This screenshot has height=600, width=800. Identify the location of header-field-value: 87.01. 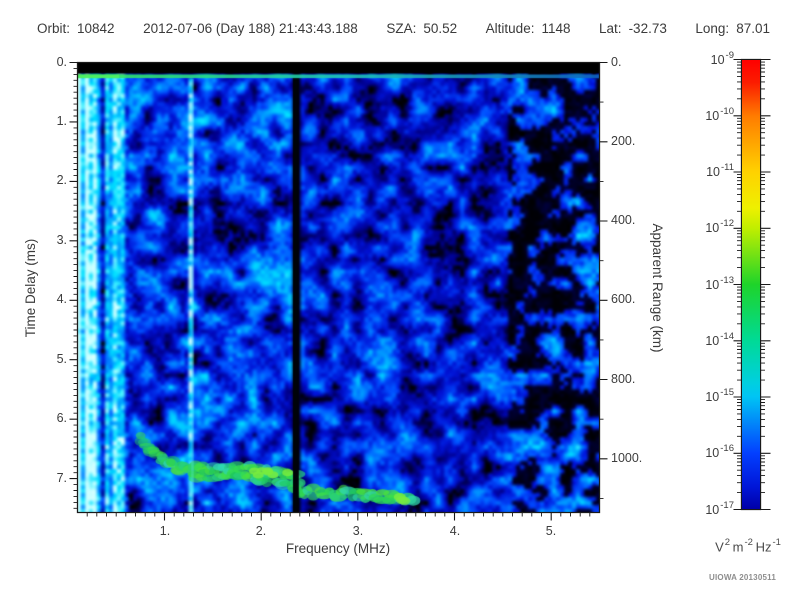
(753, 28).